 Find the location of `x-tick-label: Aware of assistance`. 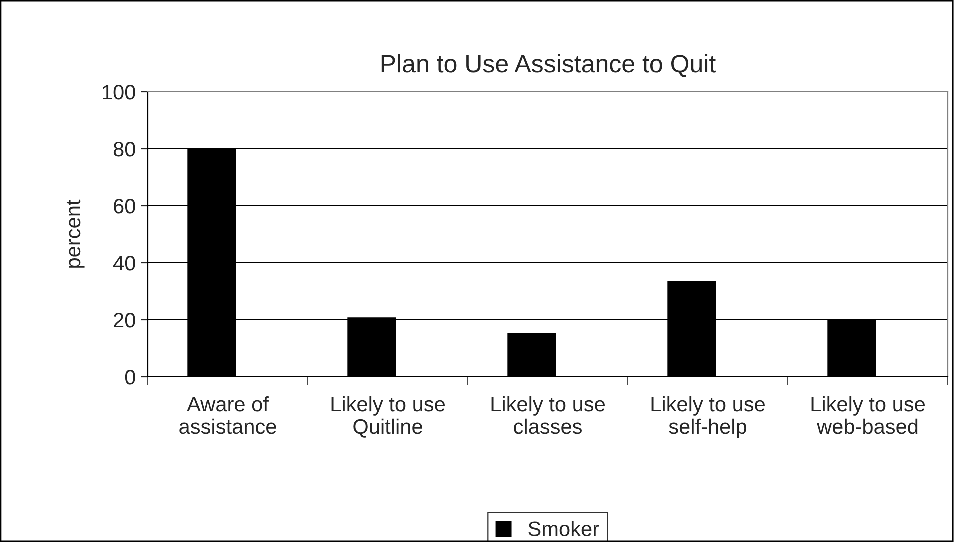

x-tick-label: Aware of assistance is located at coordinates (228, 415).